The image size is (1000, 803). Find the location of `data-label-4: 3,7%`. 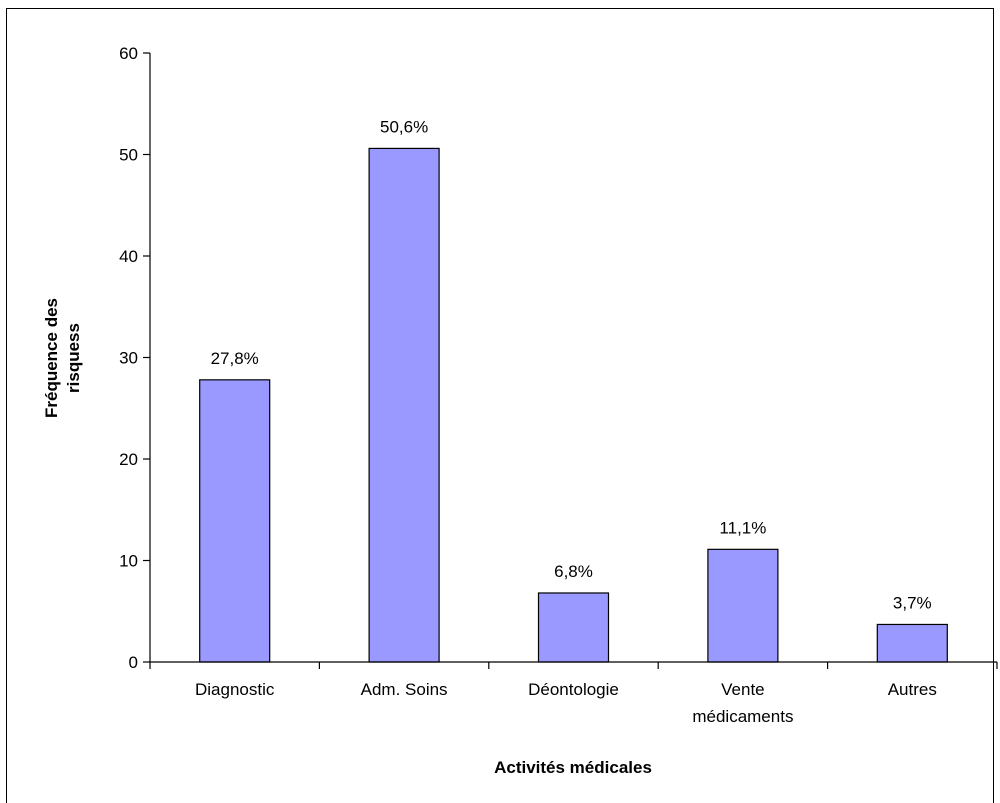

data-label-4: 3,7% is located at coordinates (912, 602).